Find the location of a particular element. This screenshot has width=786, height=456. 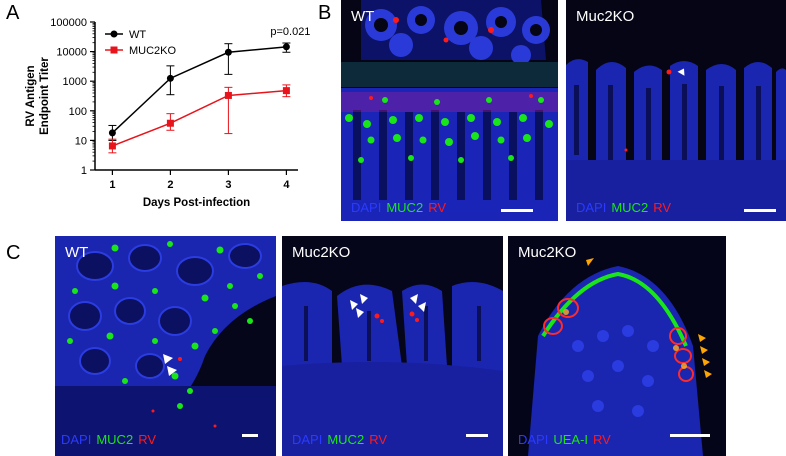

panel-letter-c: C is located at coordinates (13, 253).